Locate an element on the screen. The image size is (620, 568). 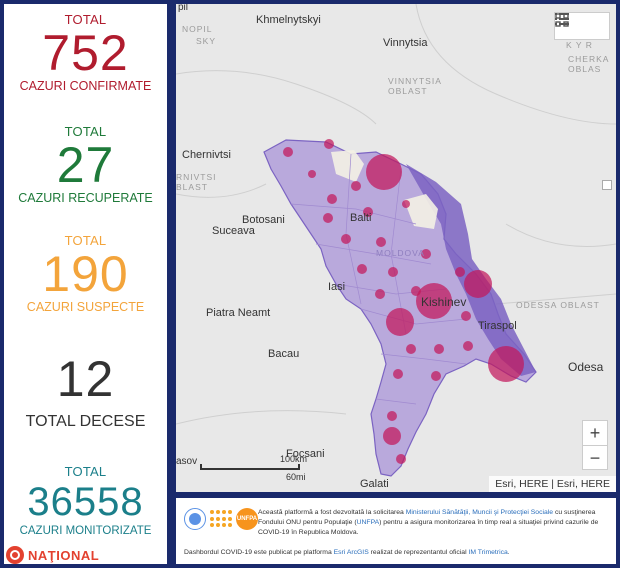
region-vinnytsia-oblast: VINNYTSIA OBLAST is located at coordinates (415, 86).